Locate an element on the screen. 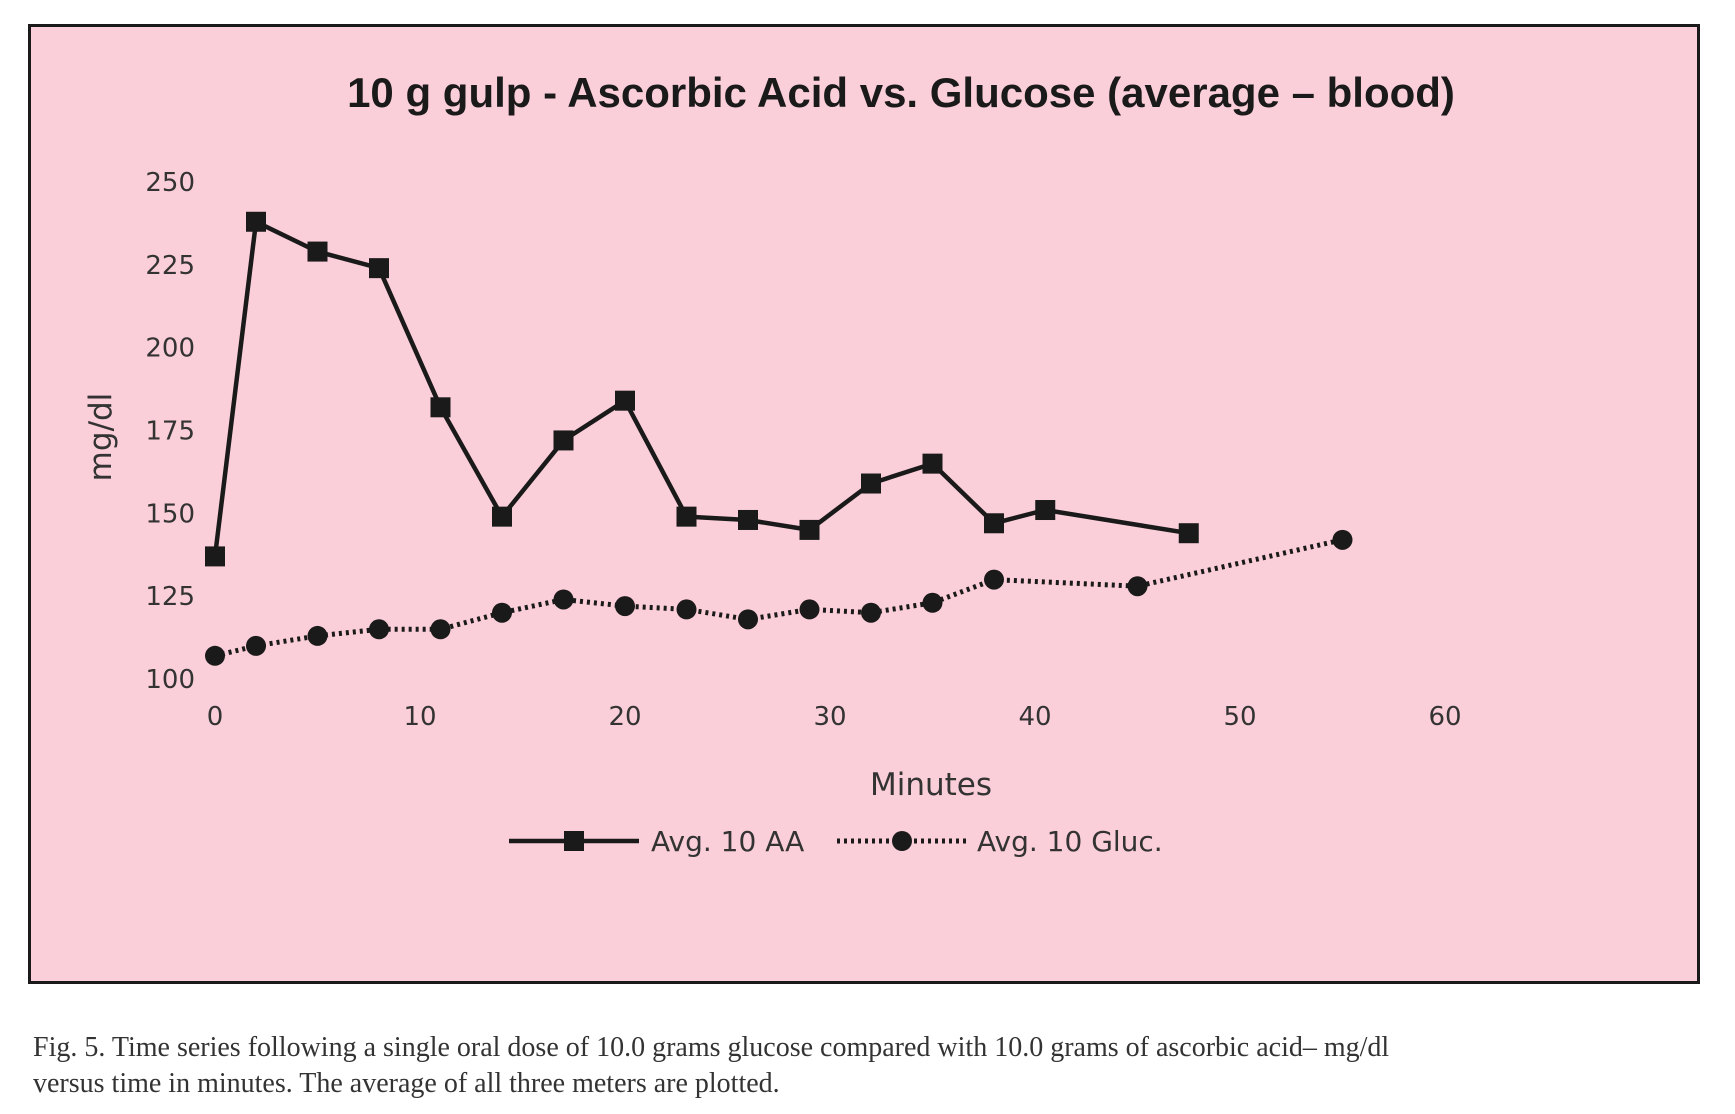  x-axis-label: Minutes is located at coordinates (931, 785).